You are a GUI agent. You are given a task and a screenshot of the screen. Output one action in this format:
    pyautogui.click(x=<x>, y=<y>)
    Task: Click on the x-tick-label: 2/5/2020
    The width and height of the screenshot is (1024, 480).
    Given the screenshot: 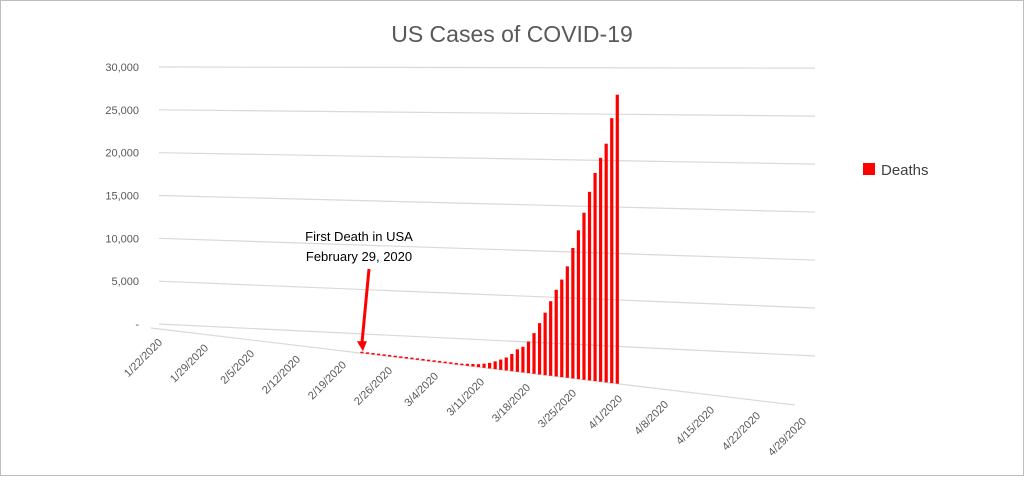 What is the action you would take?
    pyautogui.click(x=237, y=367)
    